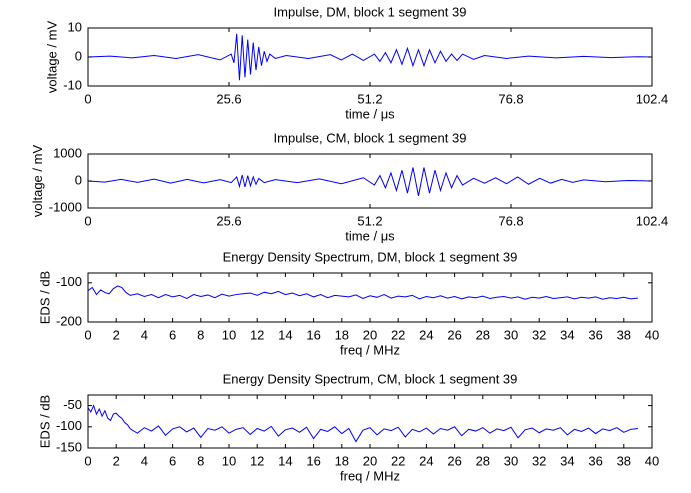 Image resolution: width=691 pixels, height=493 pixels. What do you see at coordinates (67, 152) in the screenshot?
I see `y-tick-label: 1000` at bounding box center [67, 152].